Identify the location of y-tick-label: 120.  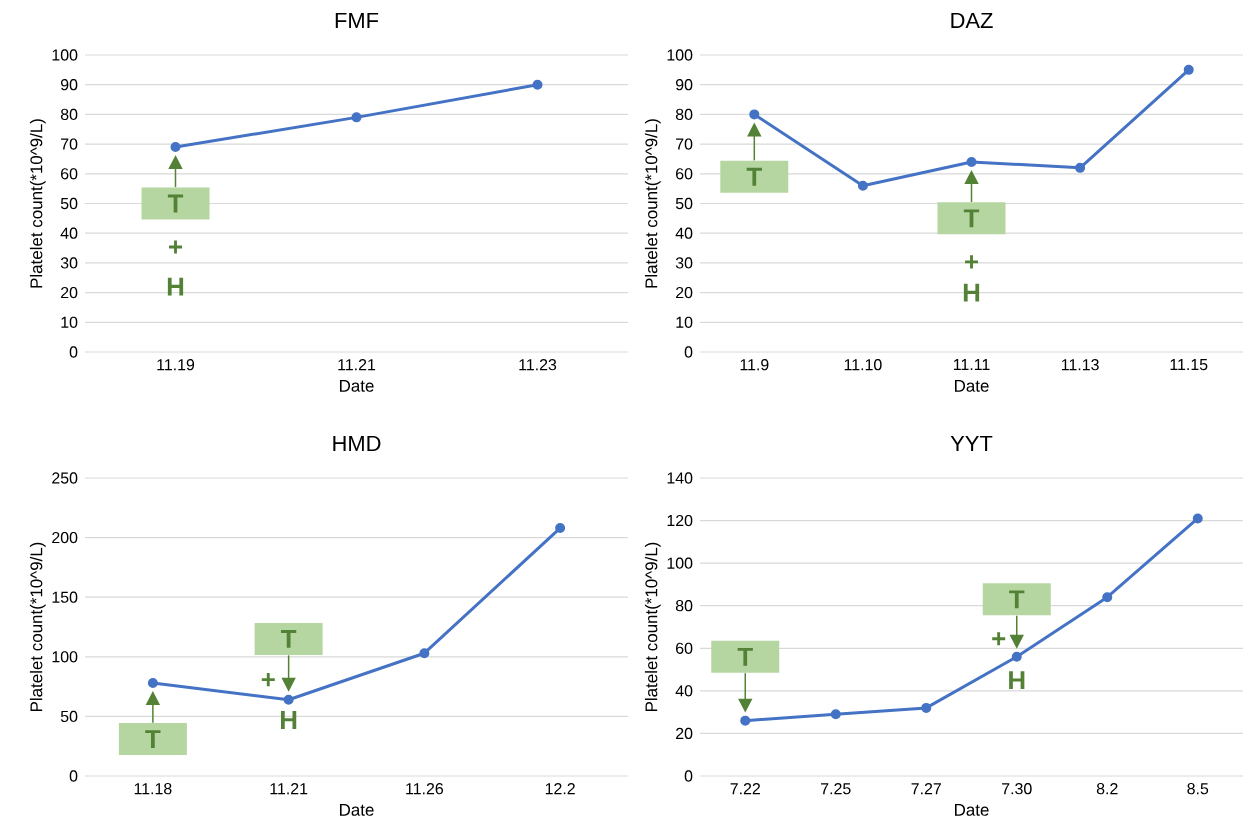
(680, 520).